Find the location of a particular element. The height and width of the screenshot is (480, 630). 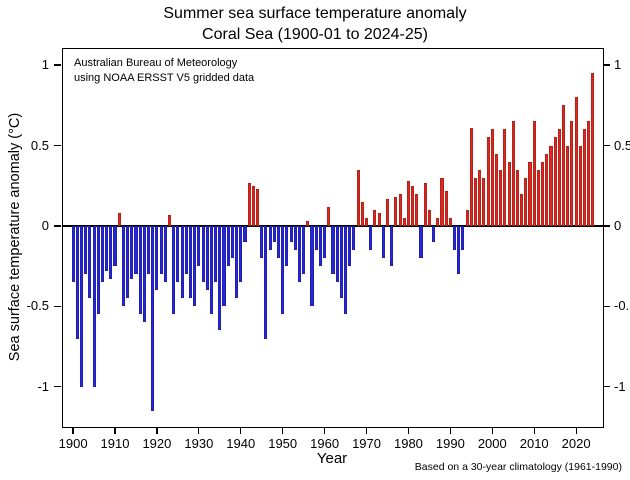

y-tick-label: 0.5 is located at coordinates (39, 145).